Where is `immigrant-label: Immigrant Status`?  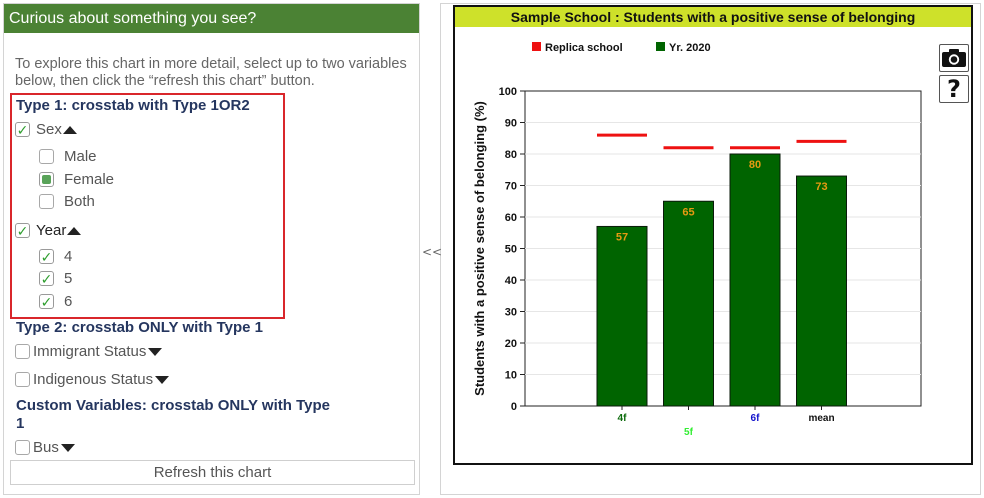
immigrant-label: Immigrant Status is located at coordinates (90, 351).